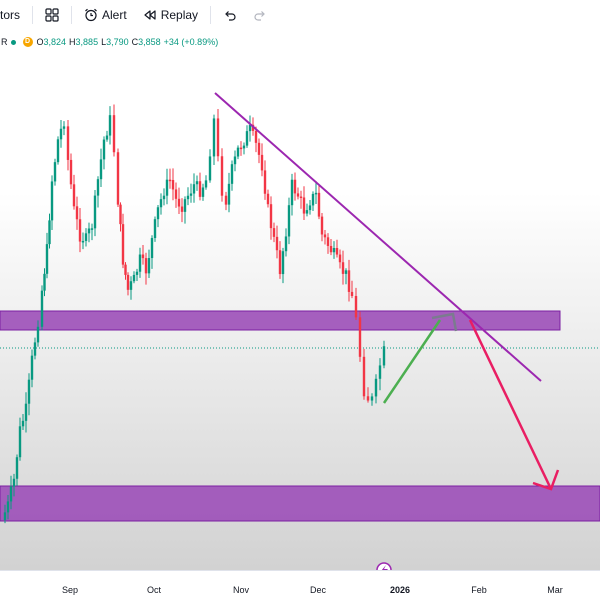 The height and width of the screenshot is (601, 600). I want to click on interval-badge: D, so click(27, 42).